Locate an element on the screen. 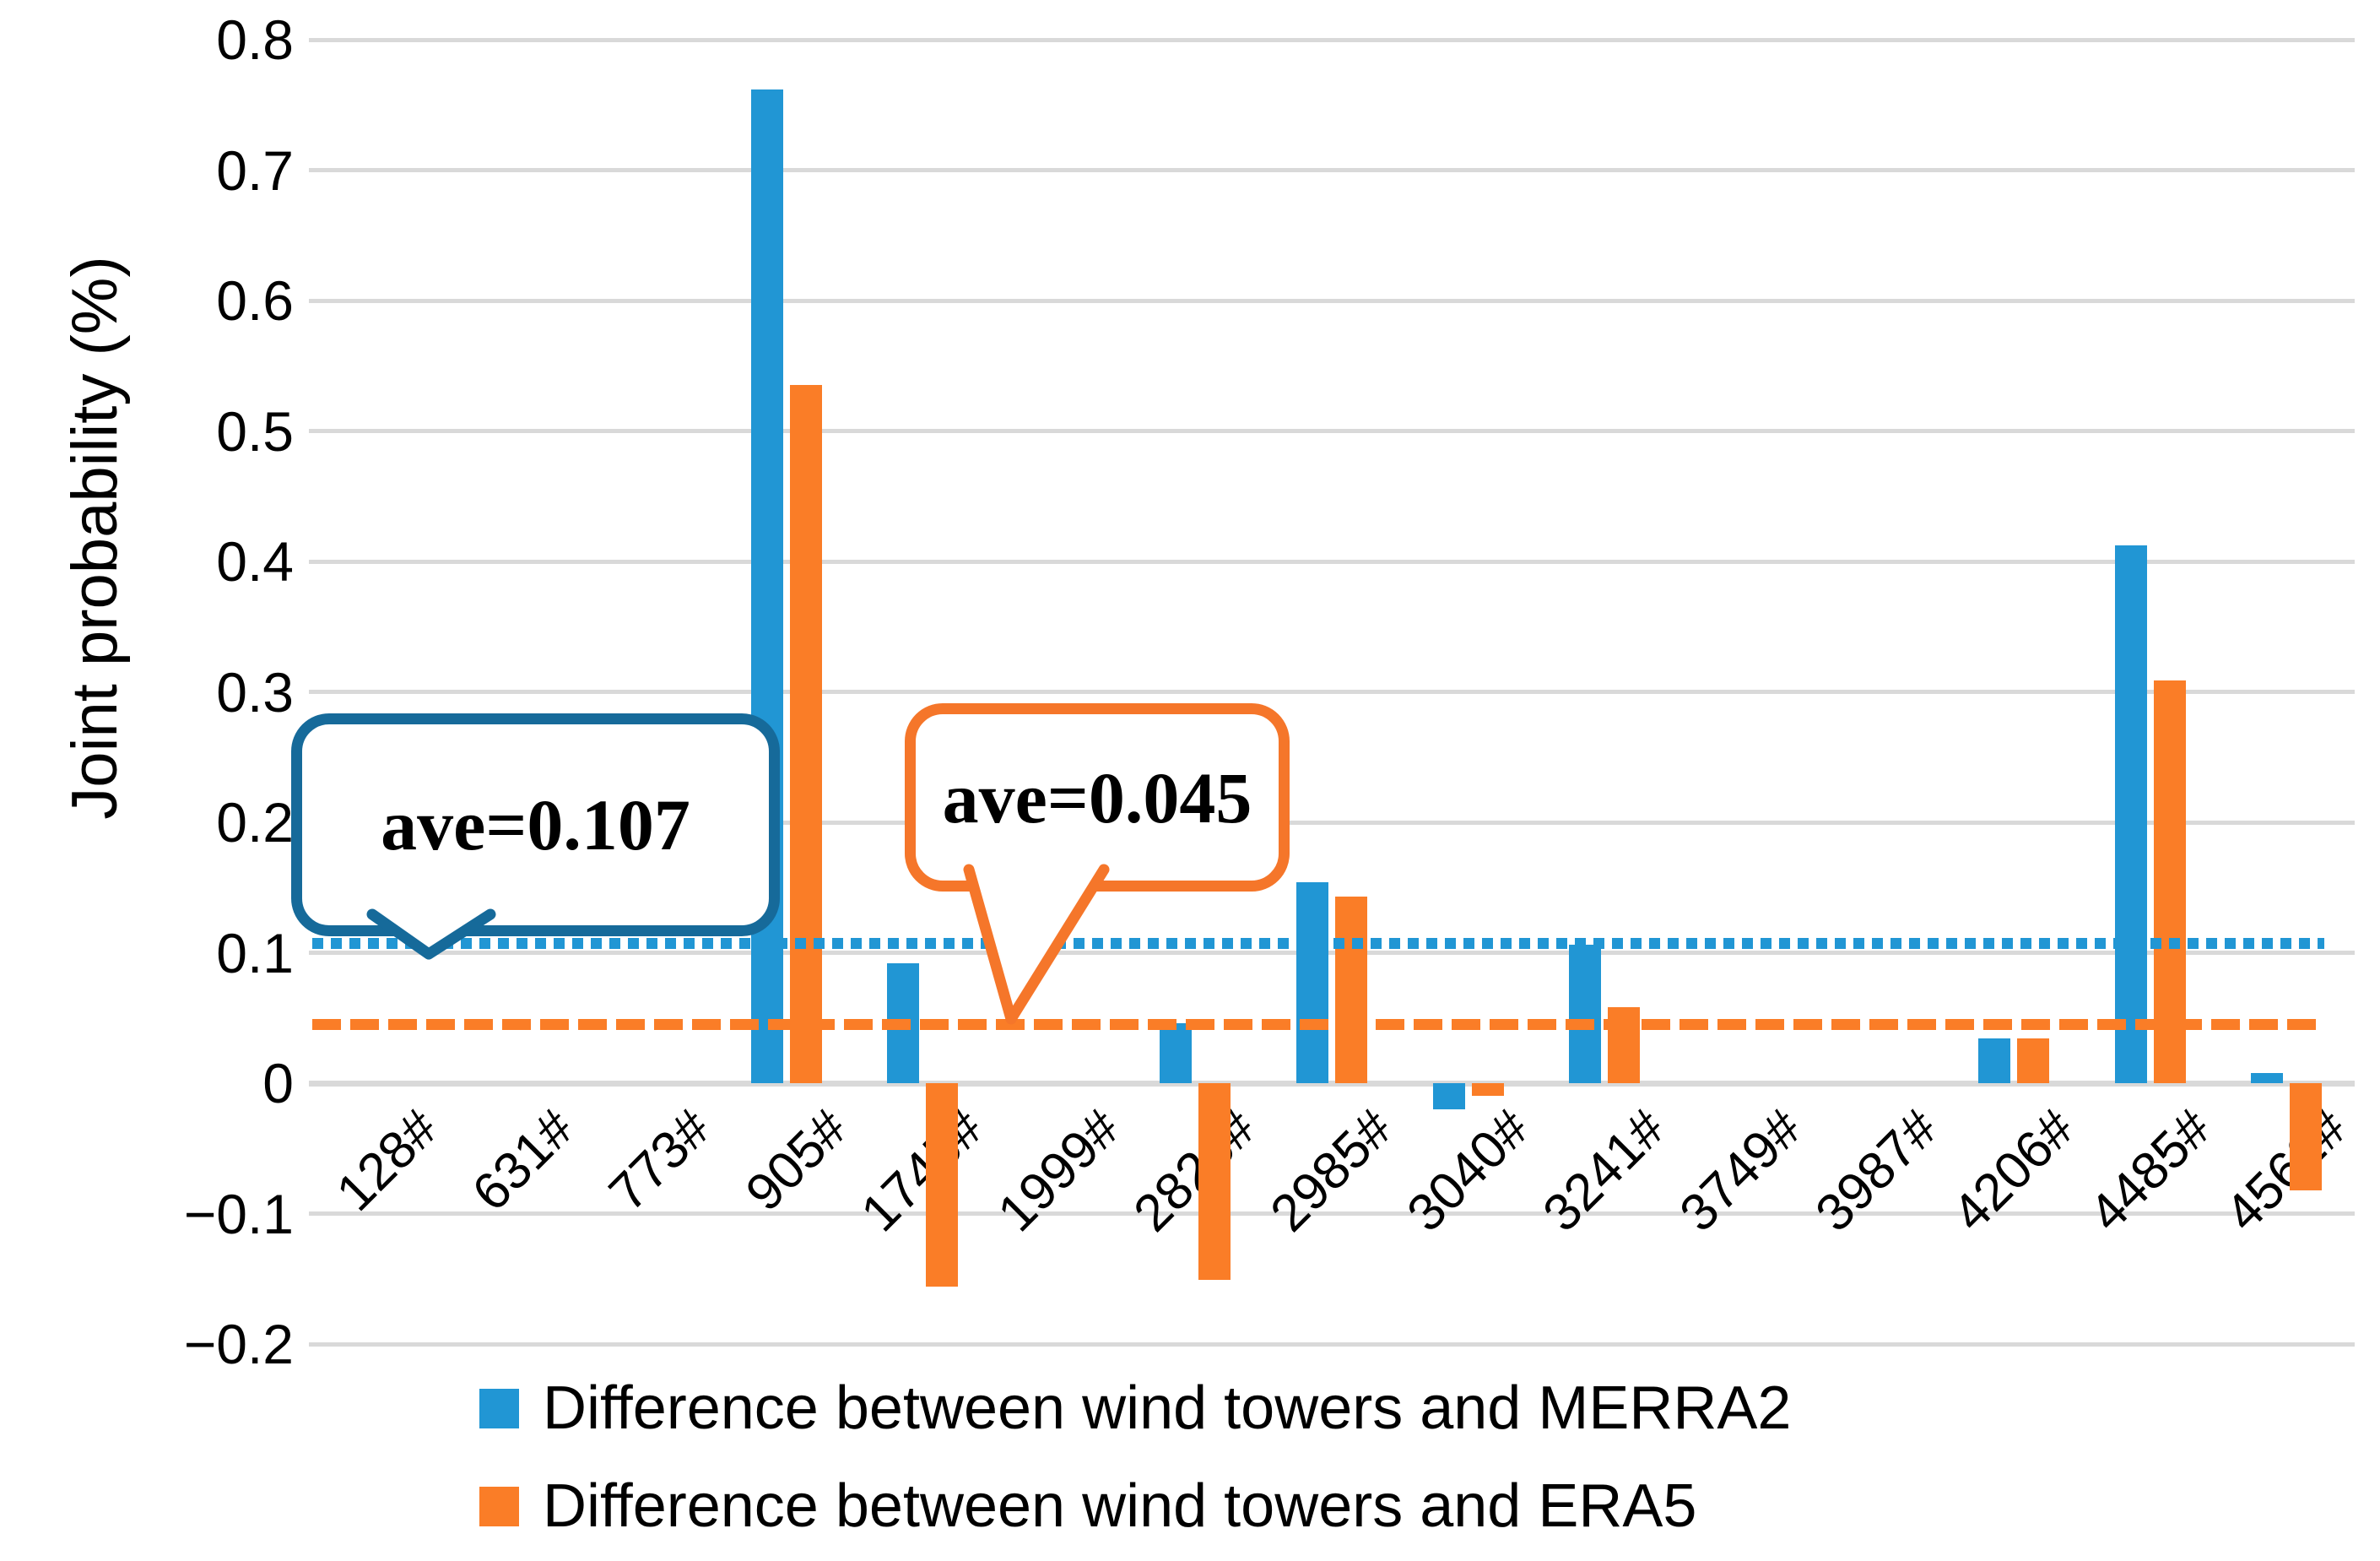 The height and width of the screenshot is (1561, 2380). legend-item-era5: Difference between wind towers and ERA5 is located at coordinates (1087, 1506).